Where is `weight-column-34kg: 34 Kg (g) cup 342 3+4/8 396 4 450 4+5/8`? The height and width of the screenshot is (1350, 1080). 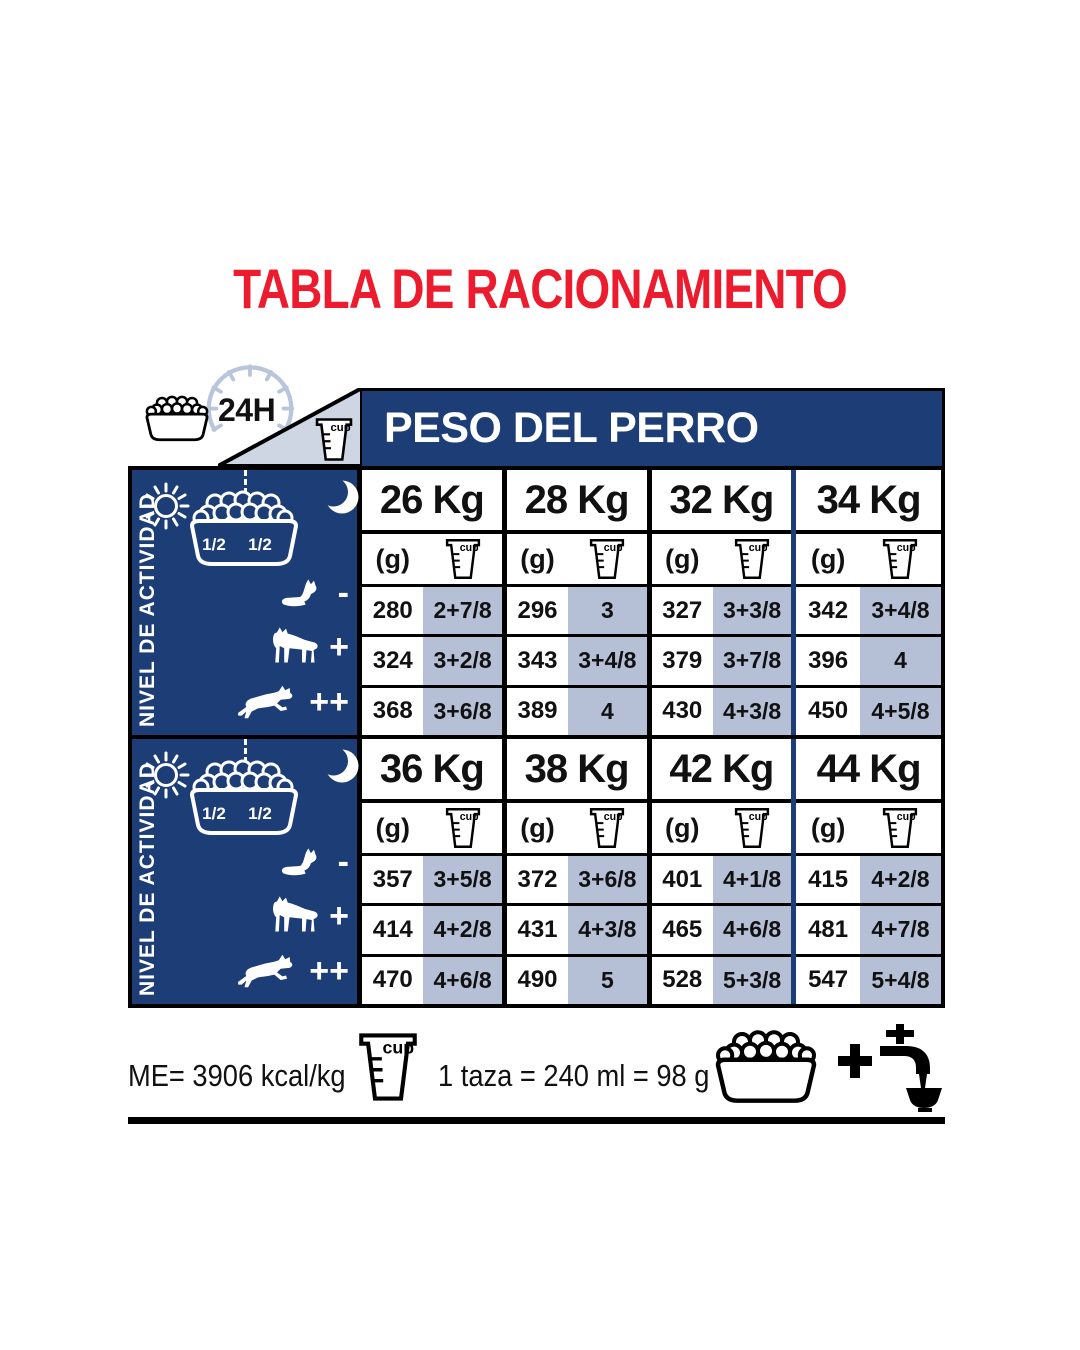
weight-column-34kg: 34 Kg (g) cup 342 3+4/8 396 4 450 4+5/8 is located at coordinates (868, 602).